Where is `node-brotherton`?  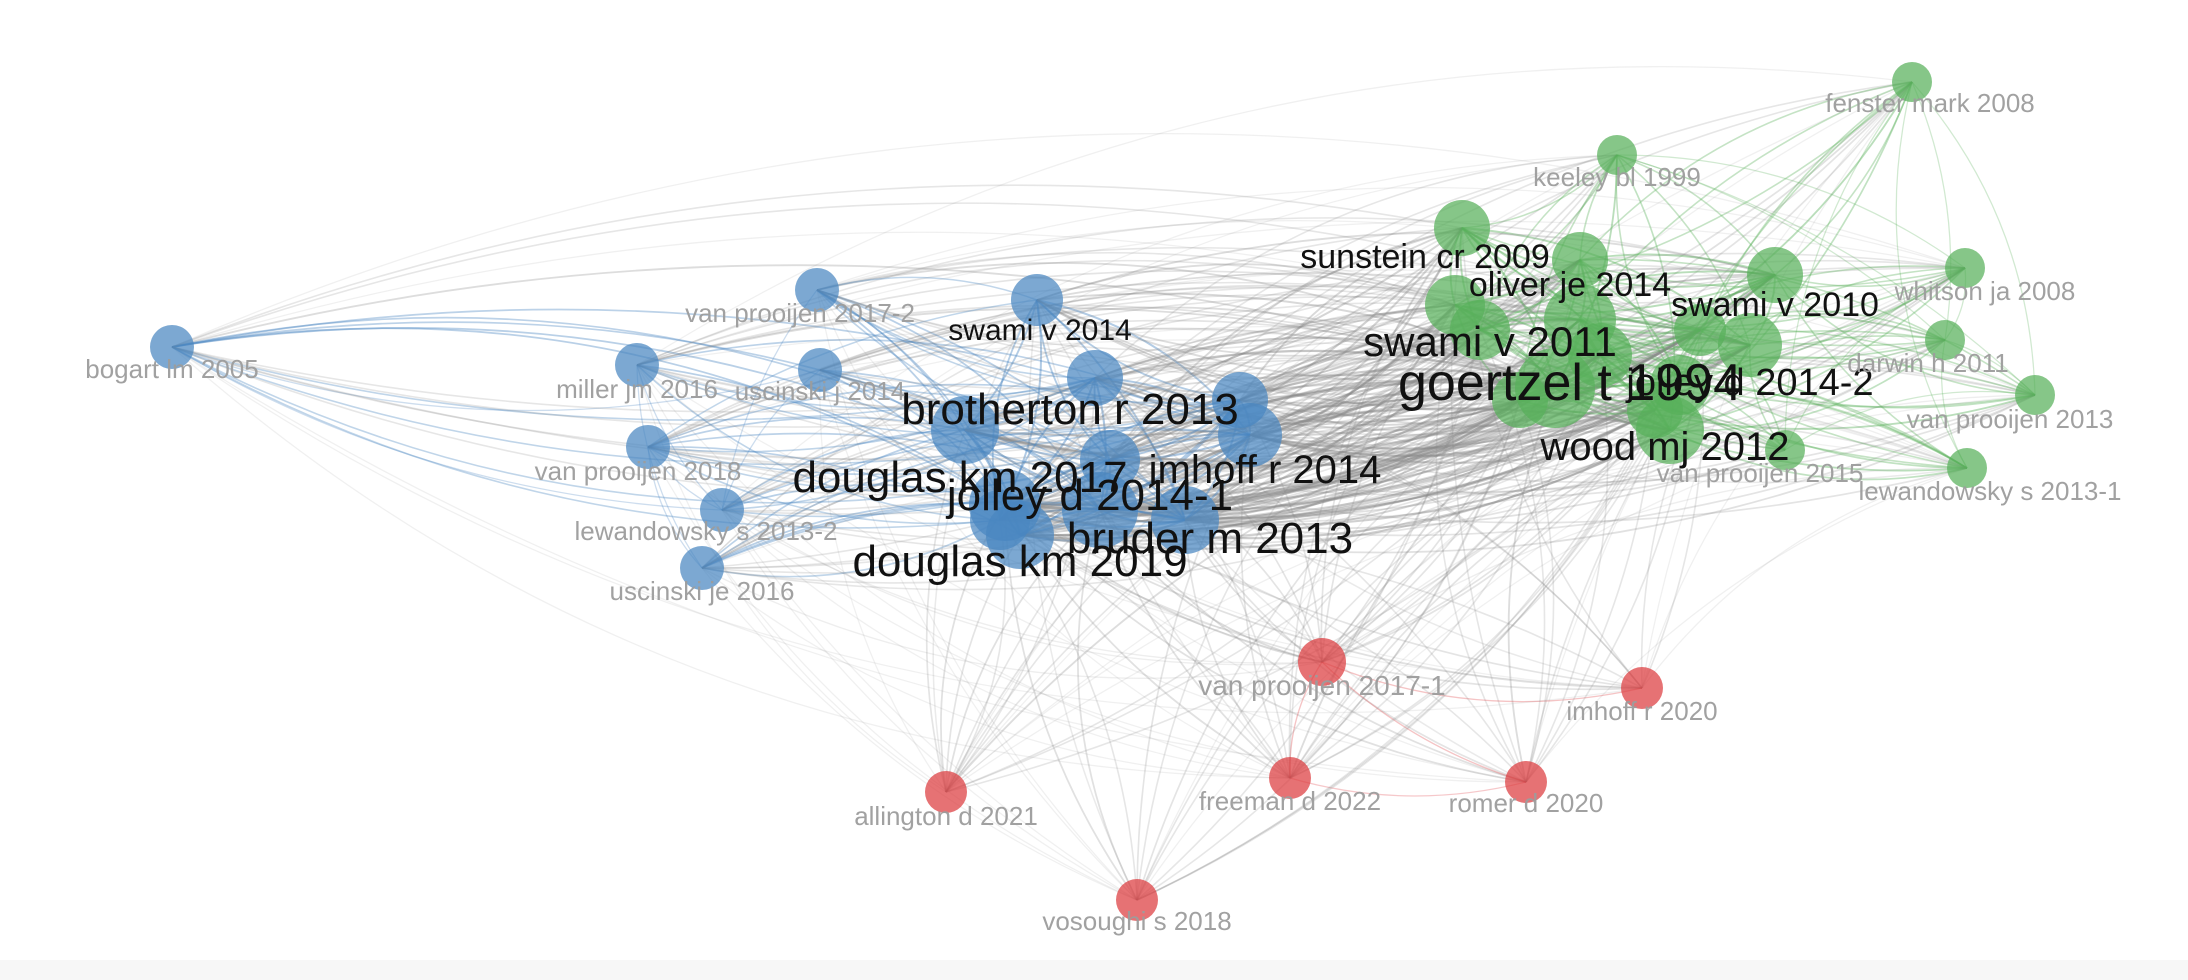
node-brotherton is located at coordinates (965, 430).